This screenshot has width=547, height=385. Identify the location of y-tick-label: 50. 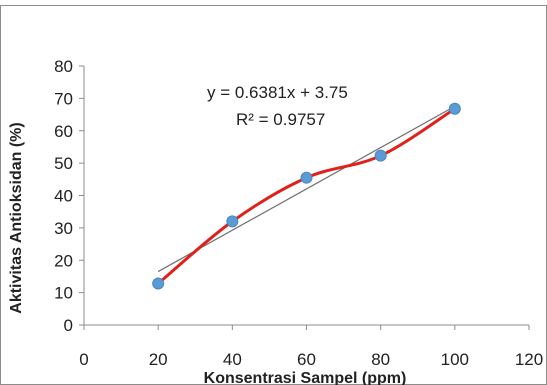
(63, 163).